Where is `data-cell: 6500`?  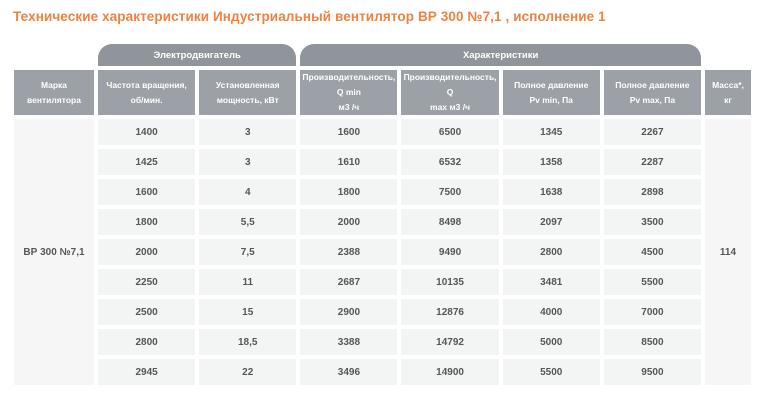
data-cell: 6500 is located at coordinates (450, 132).